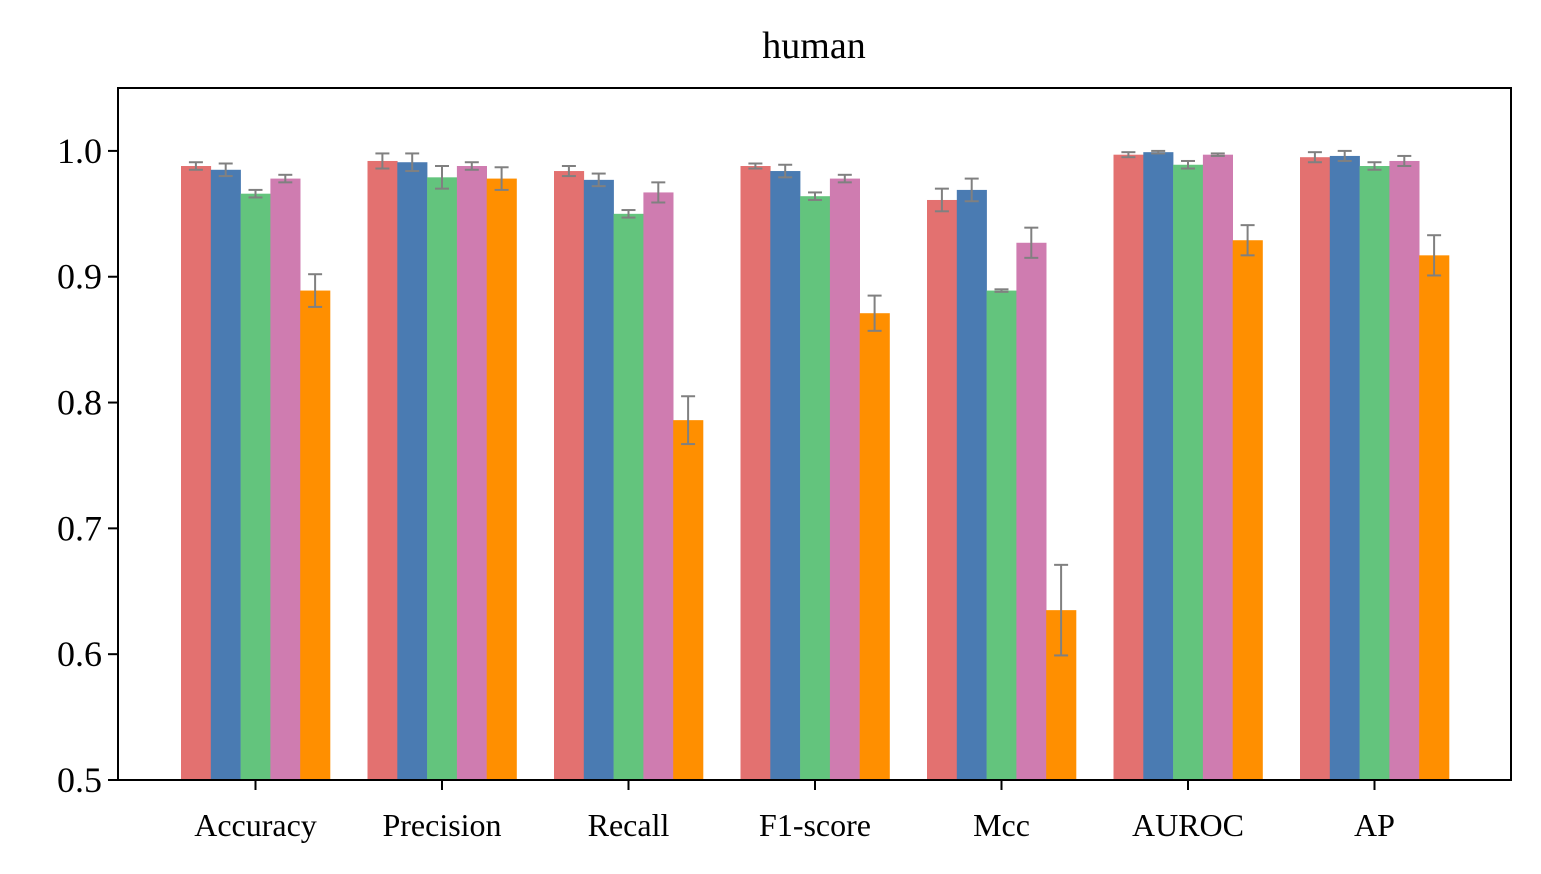 This screenshot has height=874, width=1541. I want to click on x-tick-label: Recall, so click(629, 825).